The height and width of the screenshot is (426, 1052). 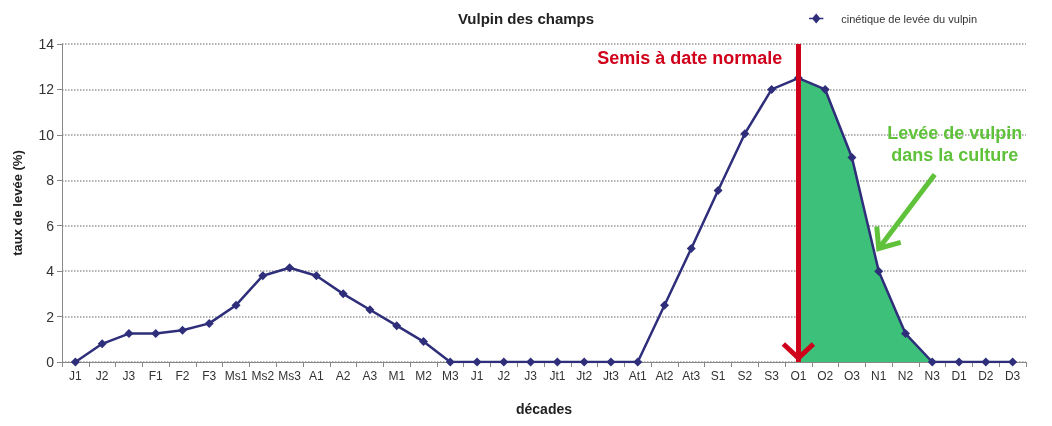 What do you see at coordinates (450, 376) in the screenshot?
I see `x-tick-label: M3` at bounding box center [450, 376].